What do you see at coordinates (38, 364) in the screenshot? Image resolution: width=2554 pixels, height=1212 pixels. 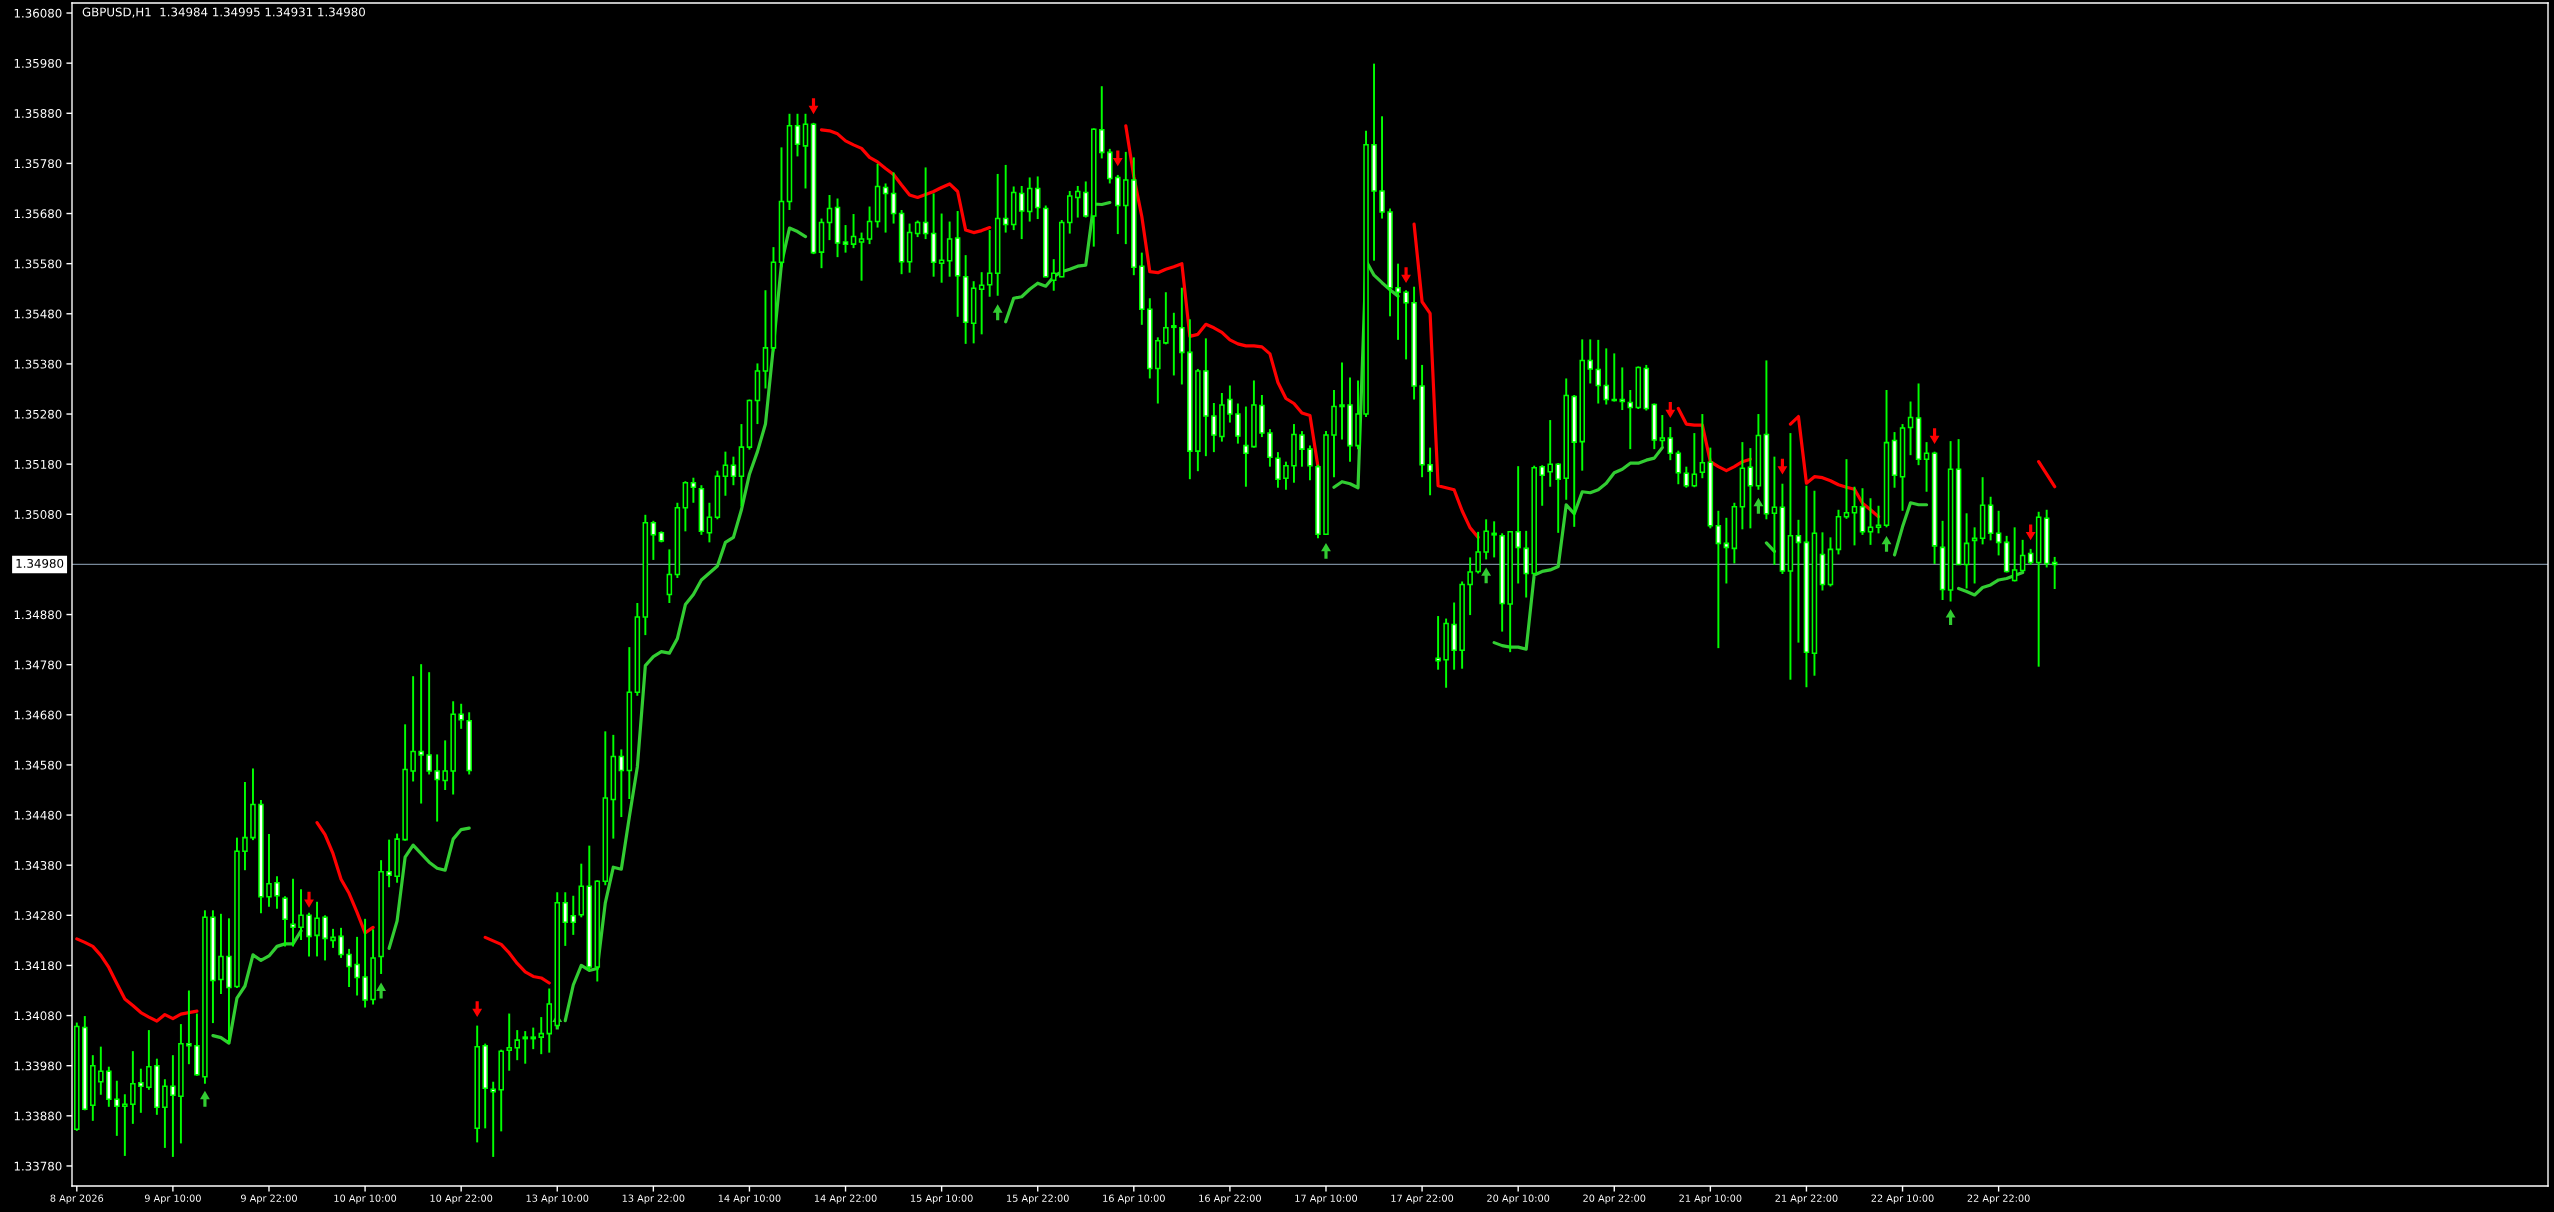 I see `y-tick-label: 1.35380` at bounding box center [38, 364].